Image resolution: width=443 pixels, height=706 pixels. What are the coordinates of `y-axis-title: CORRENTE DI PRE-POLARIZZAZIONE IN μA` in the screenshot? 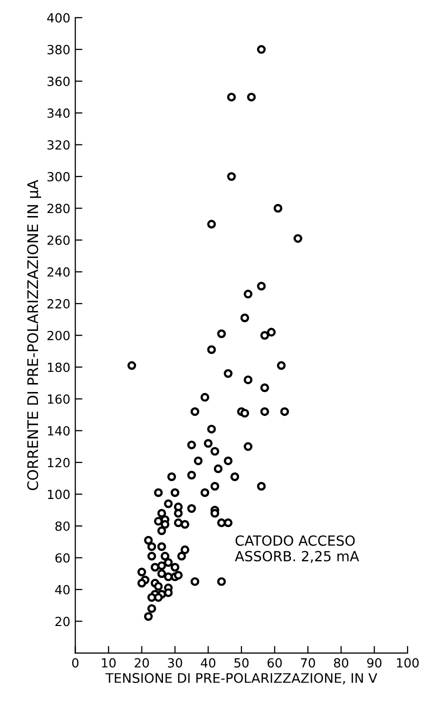 It's located at (34, 335).